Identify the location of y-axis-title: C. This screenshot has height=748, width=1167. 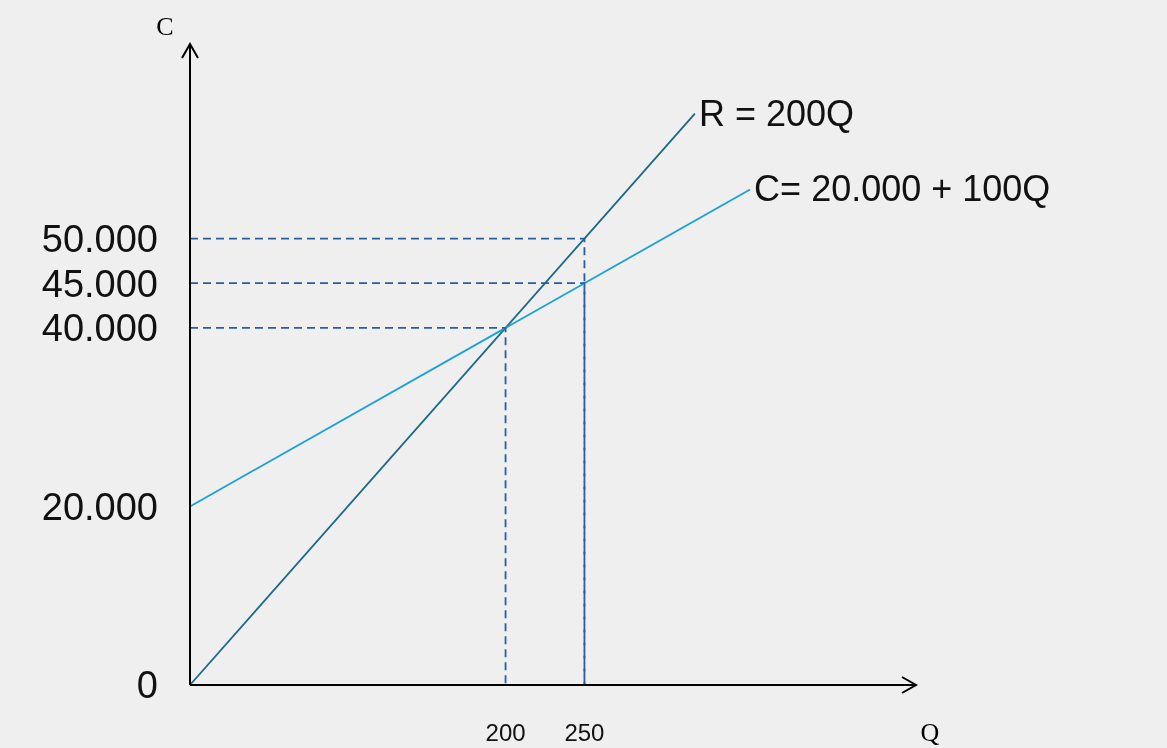
(165, 26).